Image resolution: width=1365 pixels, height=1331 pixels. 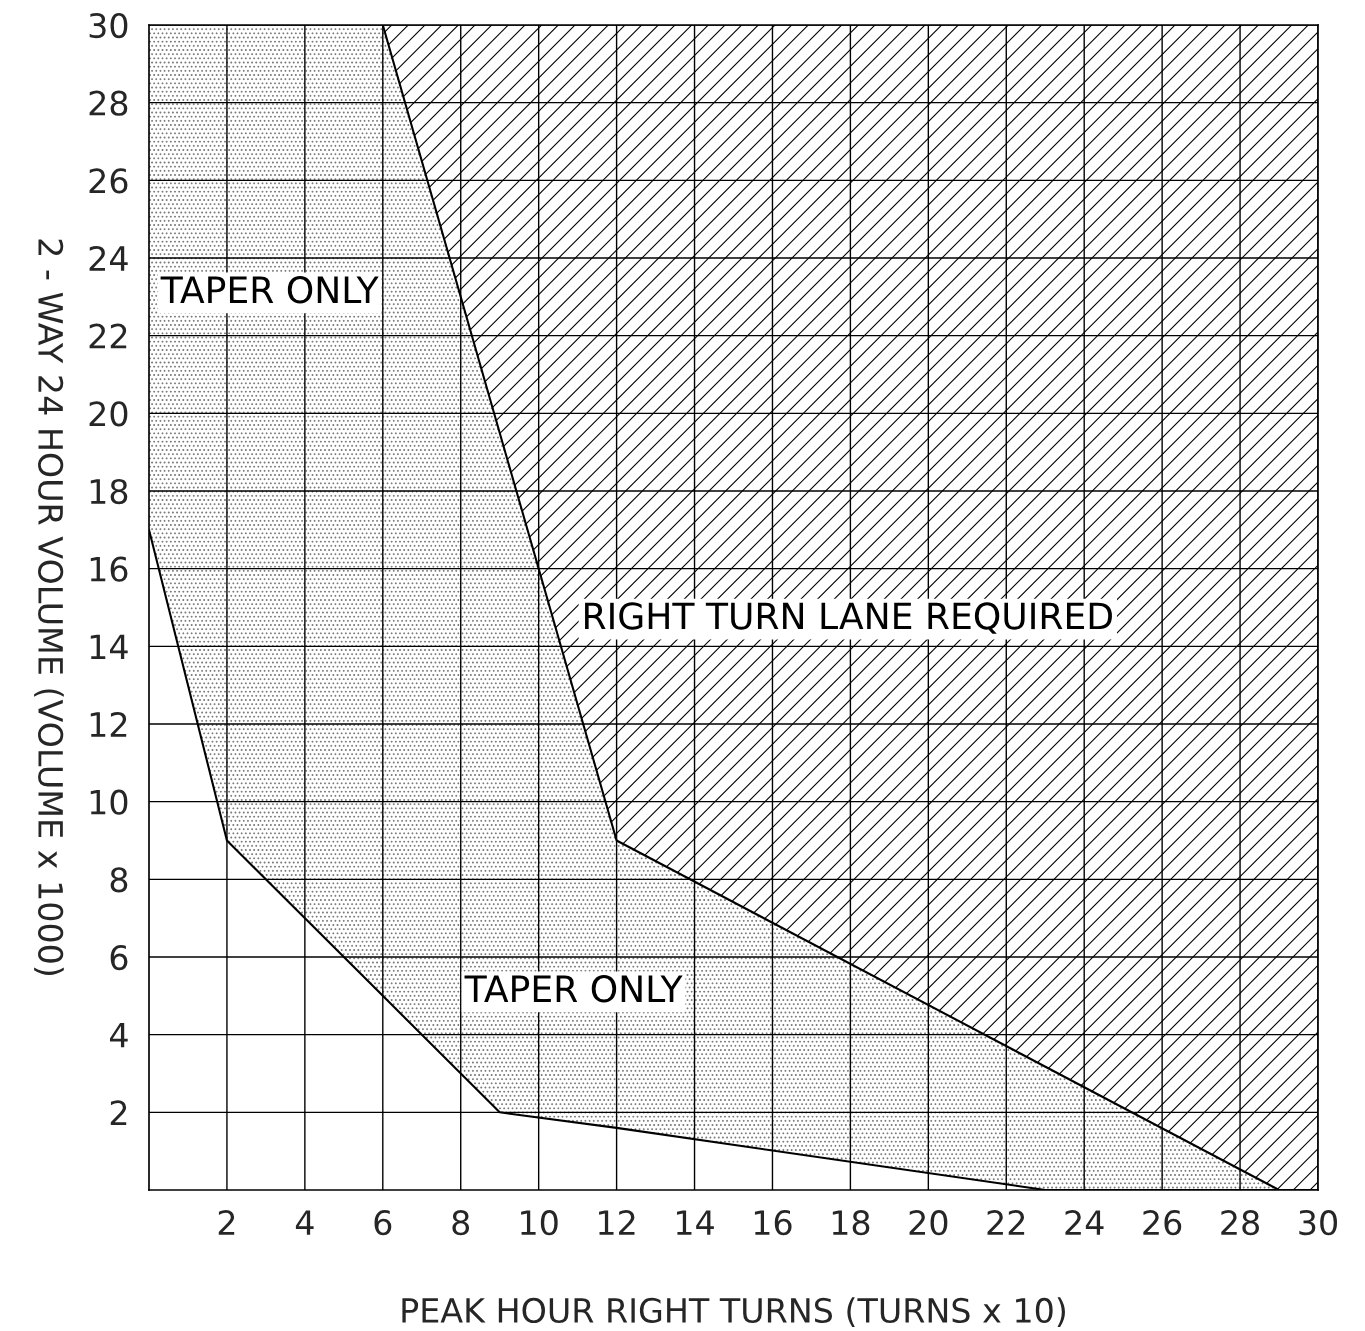 I want to click on y-tick-label: 14, so click(x=109, y=646).